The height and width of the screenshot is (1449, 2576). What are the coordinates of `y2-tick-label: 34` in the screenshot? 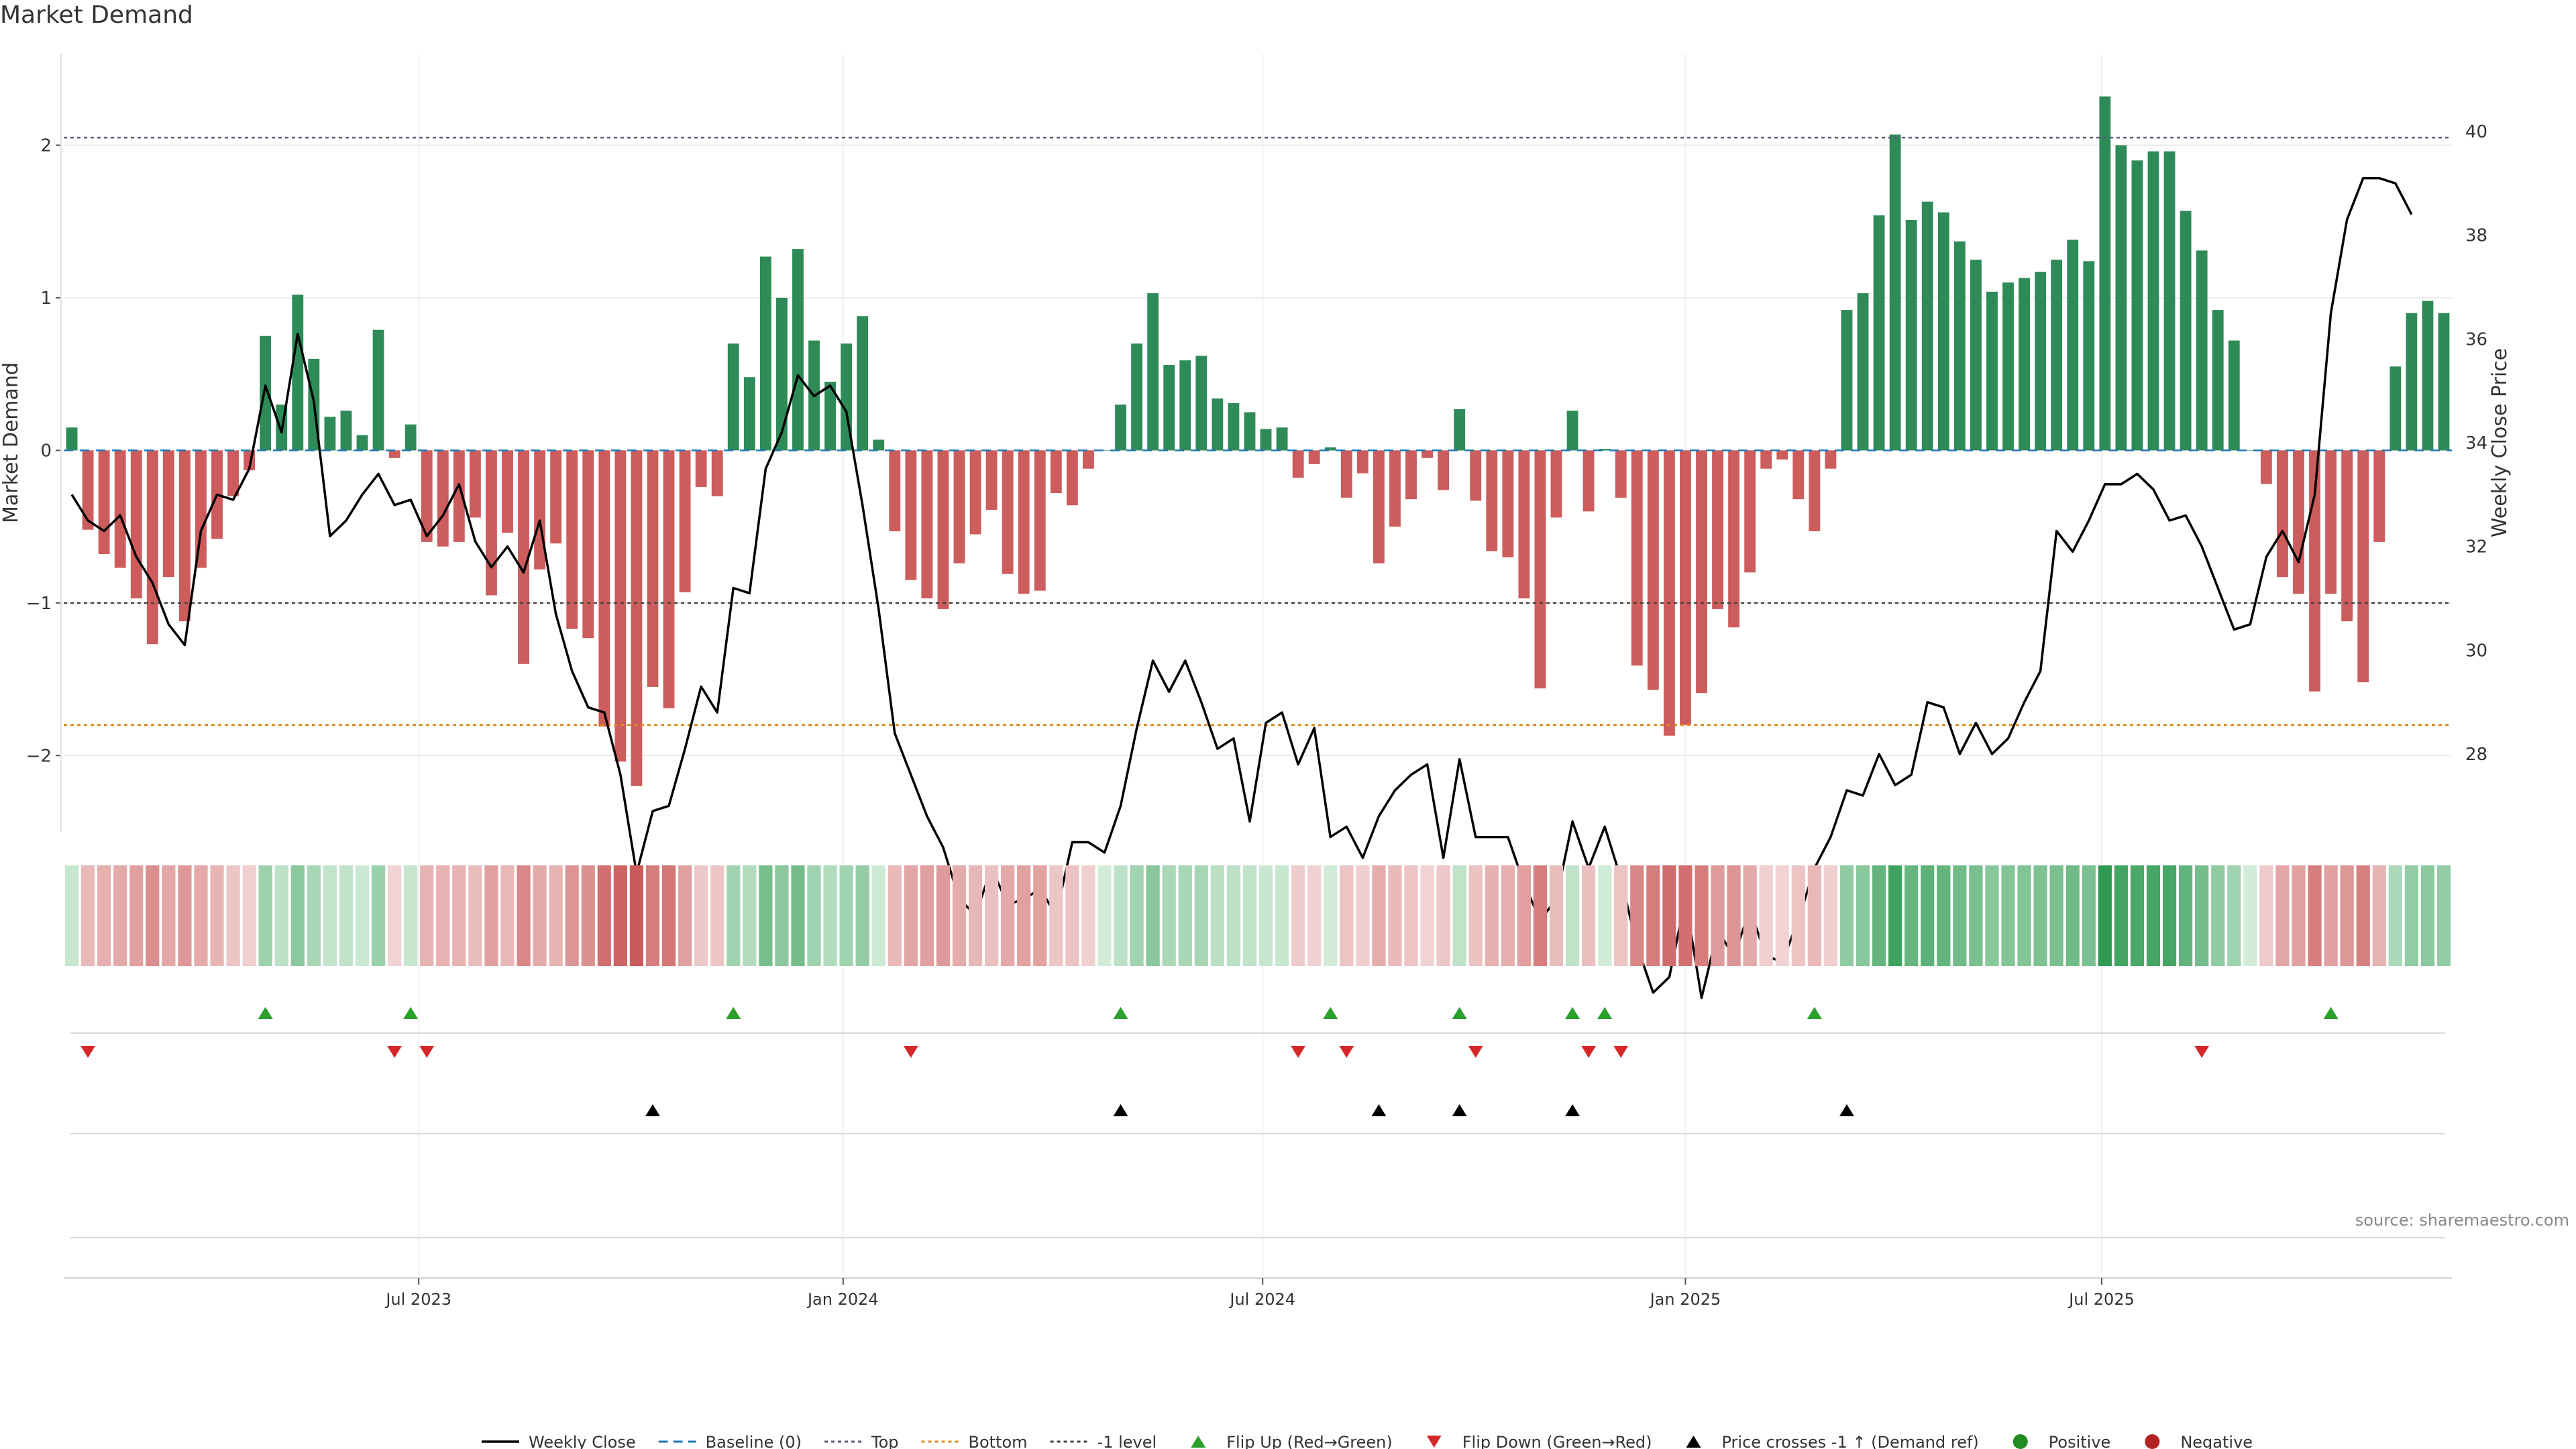 It's located at (2476, 443).